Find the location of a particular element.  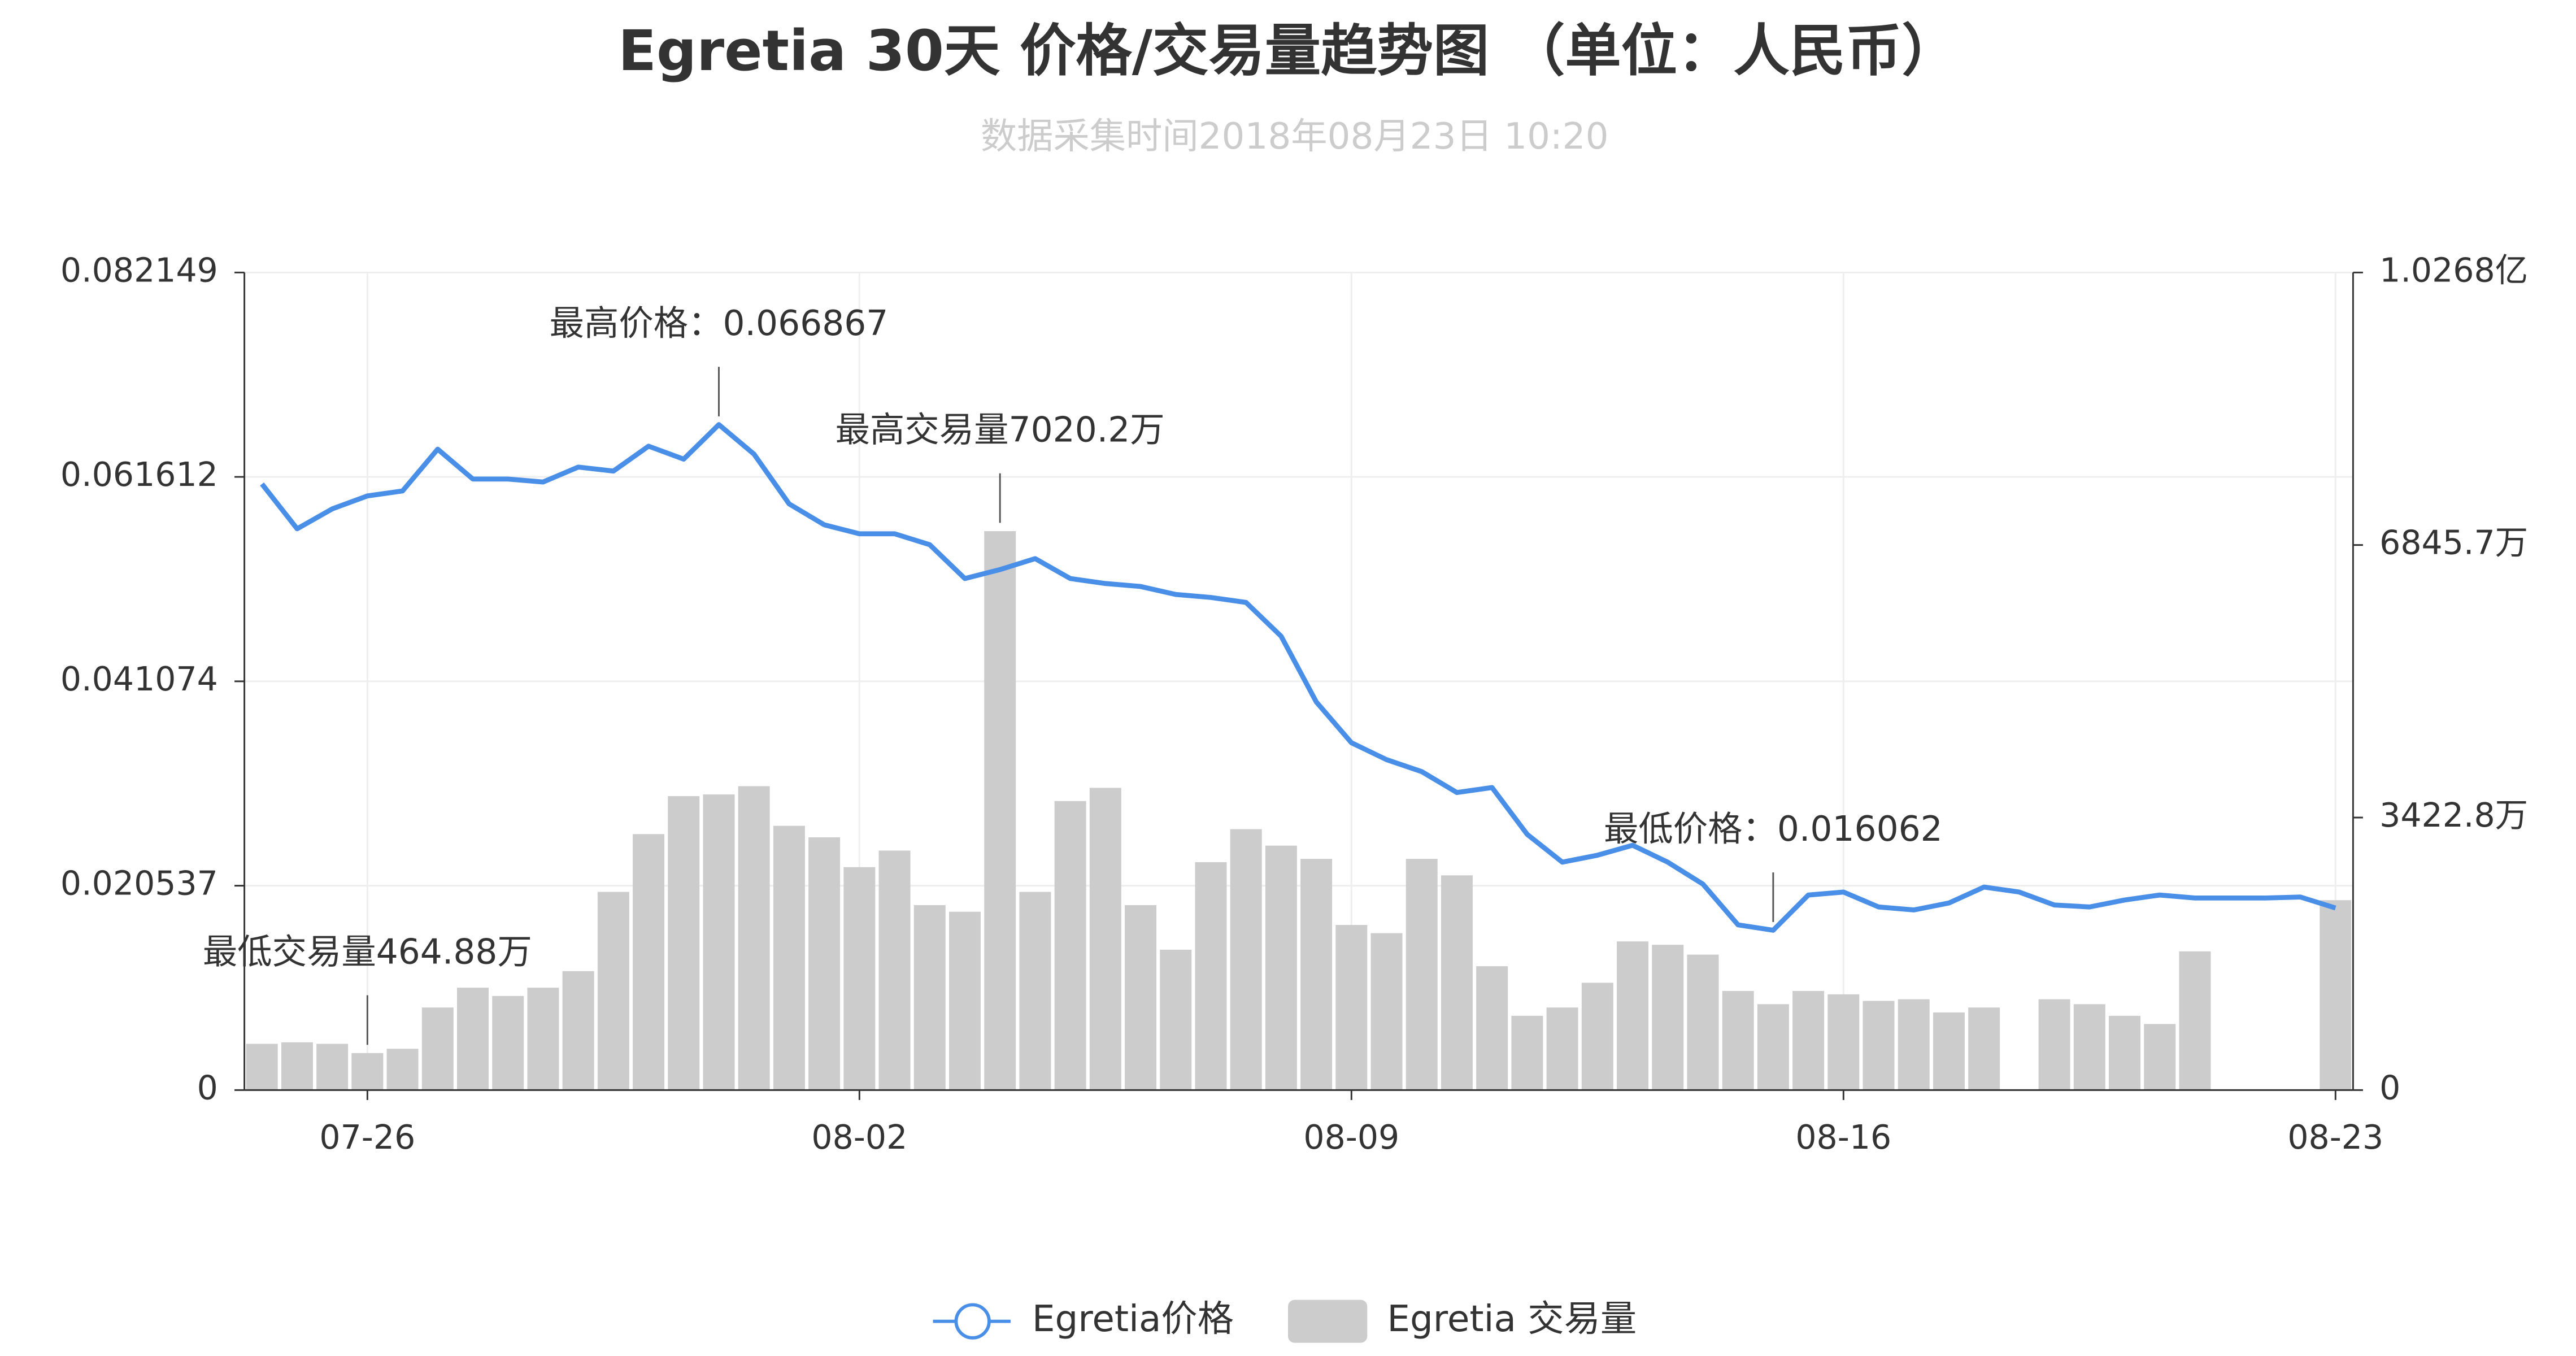

x-tick-label: 08-09 is located at coordinates (1351, 1137).